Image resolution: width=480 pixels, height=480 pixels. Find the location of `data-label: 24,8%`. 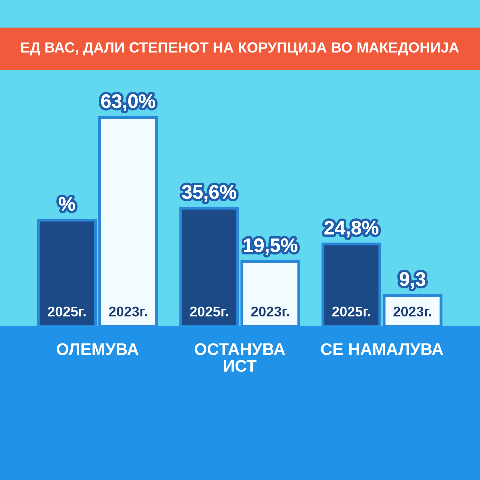

data-label: 24,8% is located at coordinates (351, 229).